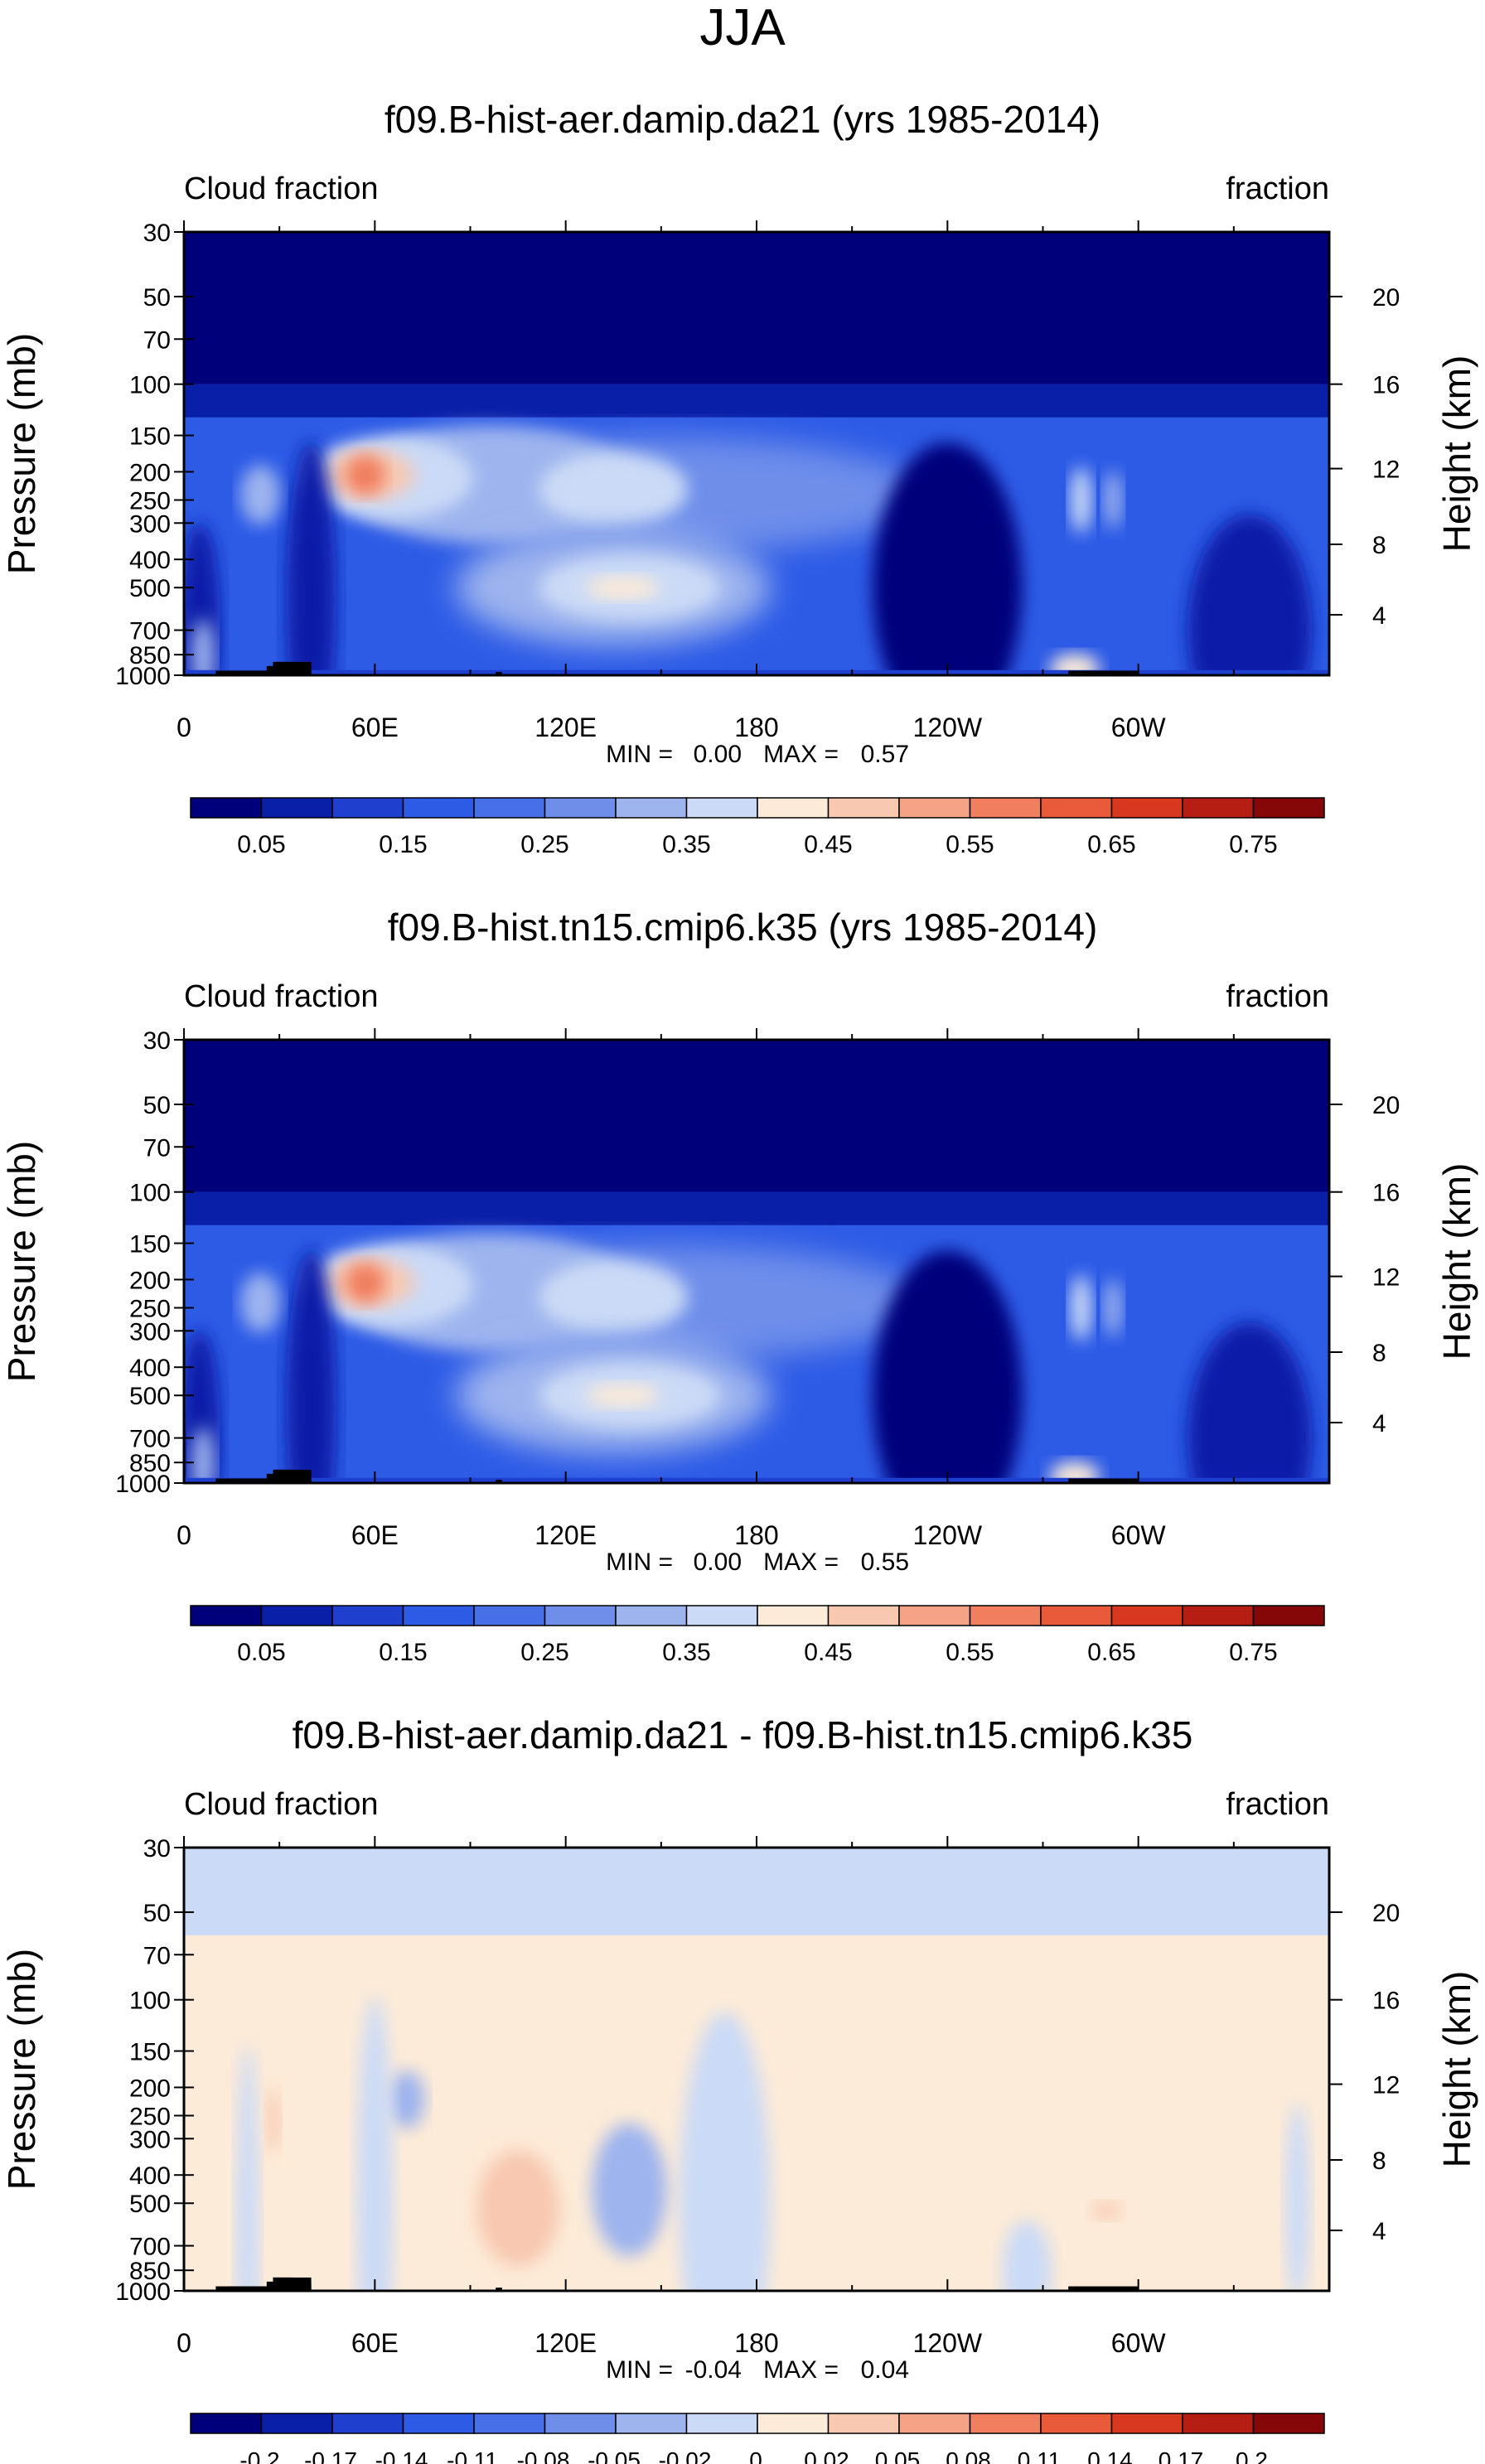  What do you see at coordinates (150, 2116) in the screenshot?
I see `y-tick-label: 250` at bounding box center [150, 2116].